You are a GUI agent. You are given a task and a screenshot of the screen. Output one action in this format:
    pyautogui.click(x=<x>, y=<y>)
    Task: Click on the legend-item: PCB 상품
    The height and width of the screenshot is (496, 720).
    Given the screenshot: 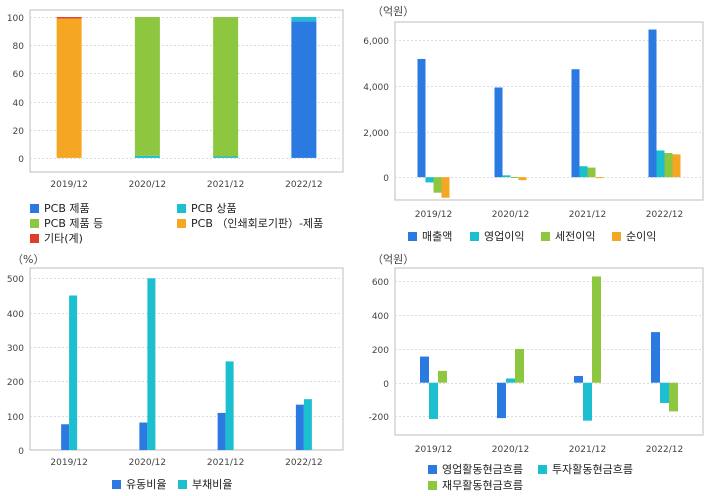 What is the action you would take?
    pyautogui.click(x=207, y=208)
    